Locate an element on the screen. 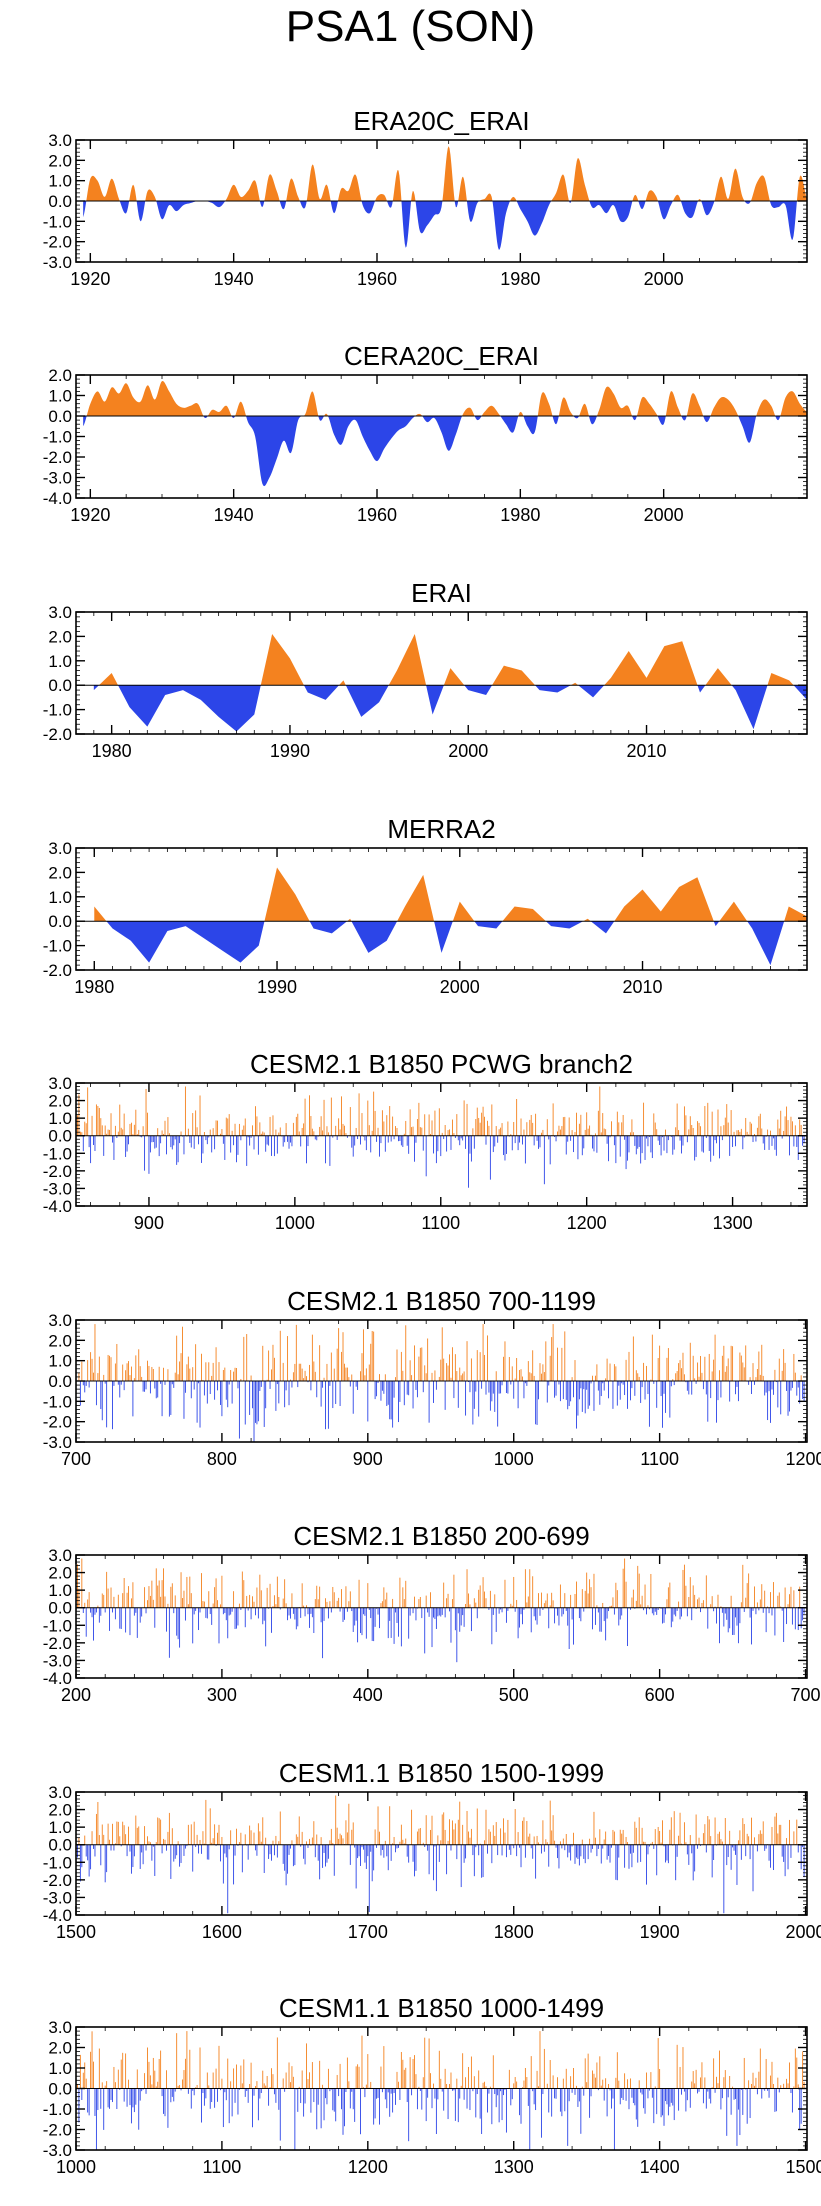 The width and height of the screenshot is (821, 2206). negative-area is located at coordinates (448, 225).